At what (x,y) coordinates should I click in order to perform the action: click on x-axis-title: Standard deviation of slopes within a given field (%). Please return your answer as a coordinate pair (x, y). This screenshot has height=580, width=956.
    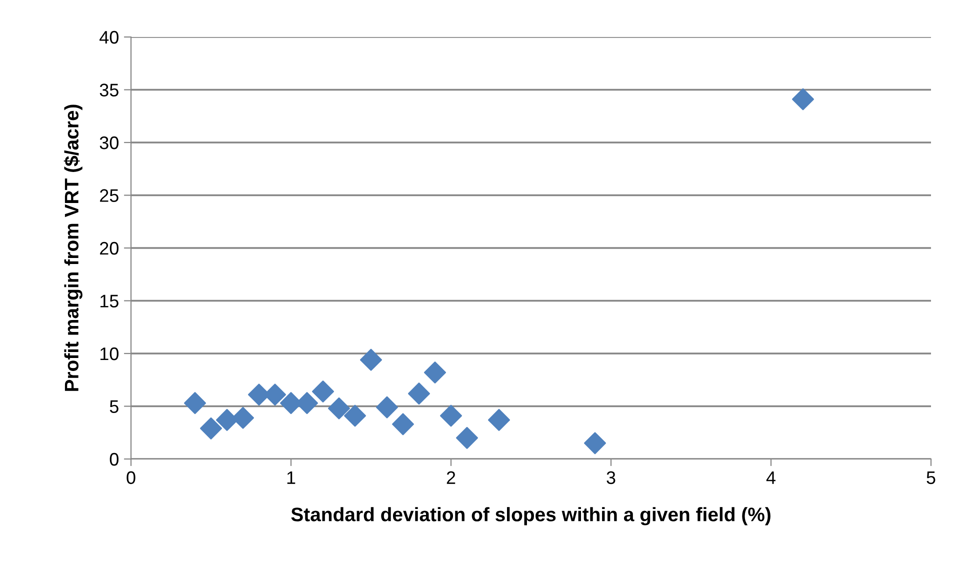
    Looking at the image, I should click on (530, 516).